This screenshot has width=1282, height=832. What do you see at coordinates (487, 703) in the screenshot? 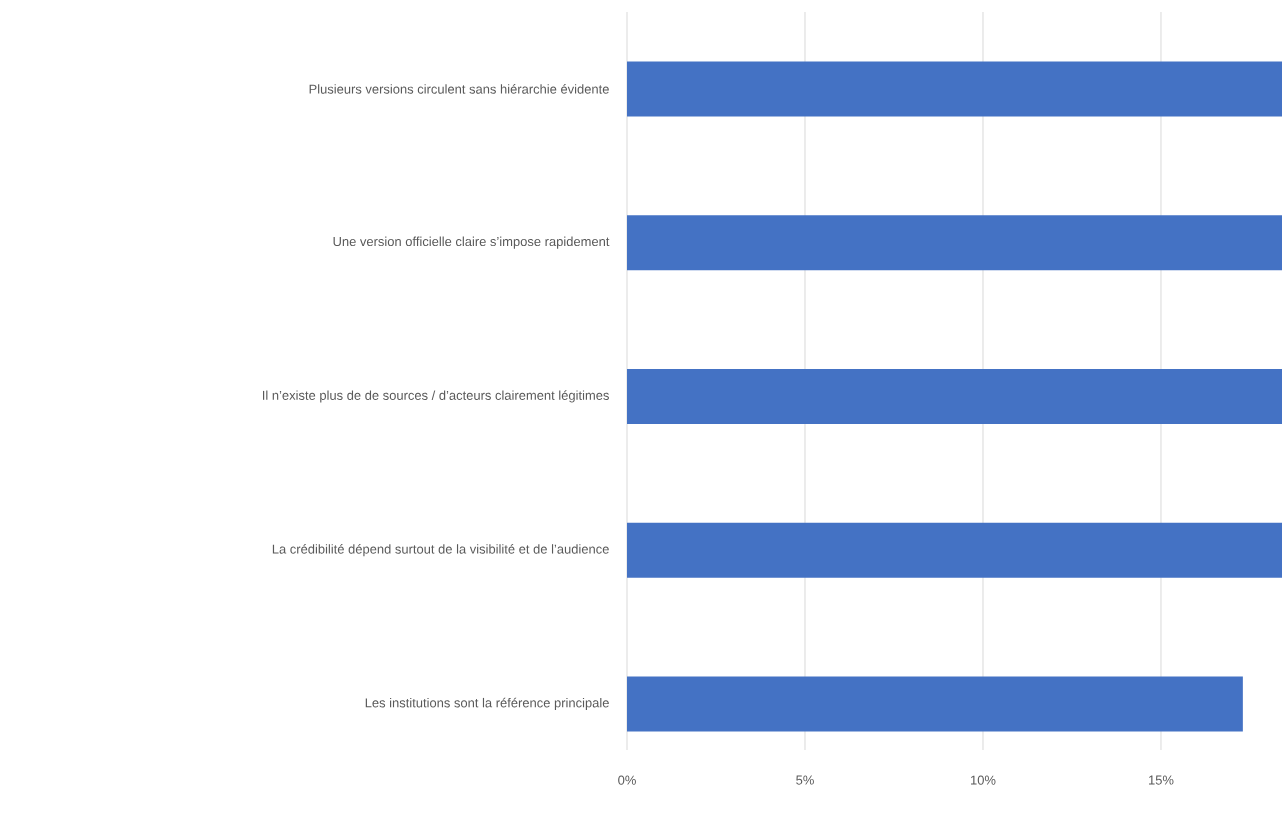
I see `y-tick-label: Les institutions sont la référence principale` at bounding box center [487, 703].